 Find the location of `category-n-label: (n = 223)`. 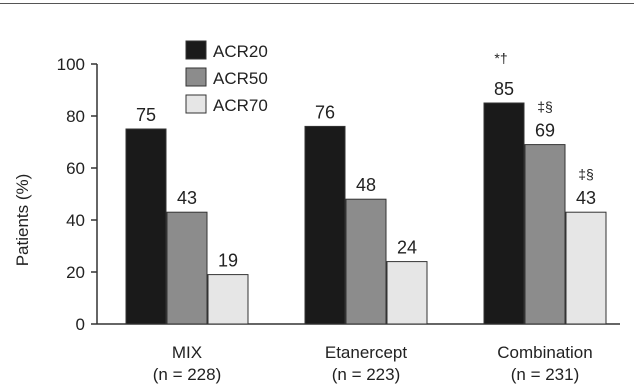

category-n-label: (n = 223) is located at coordinates (366, 374).